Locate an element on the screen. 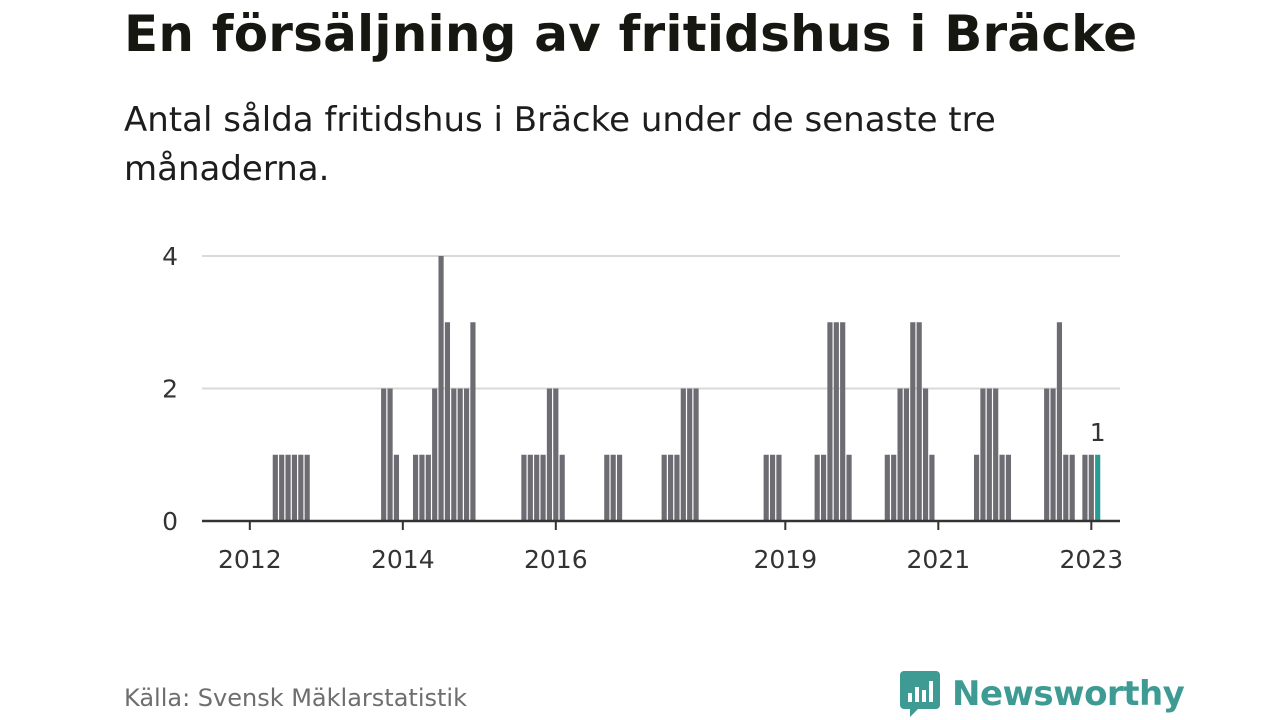 This screenshot has width=1280, height=720. y-tick-label: 4 is located at coordinates (170, 256).